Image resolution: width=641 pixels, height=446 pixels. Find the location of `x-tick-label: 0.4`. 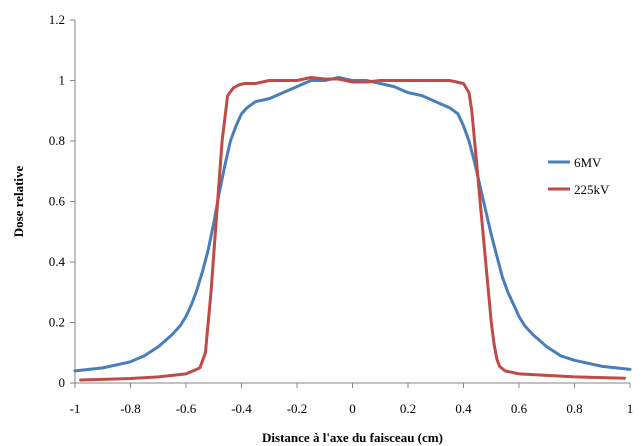

x-tick-label: 0.4 is located at coordinates (463, 408).